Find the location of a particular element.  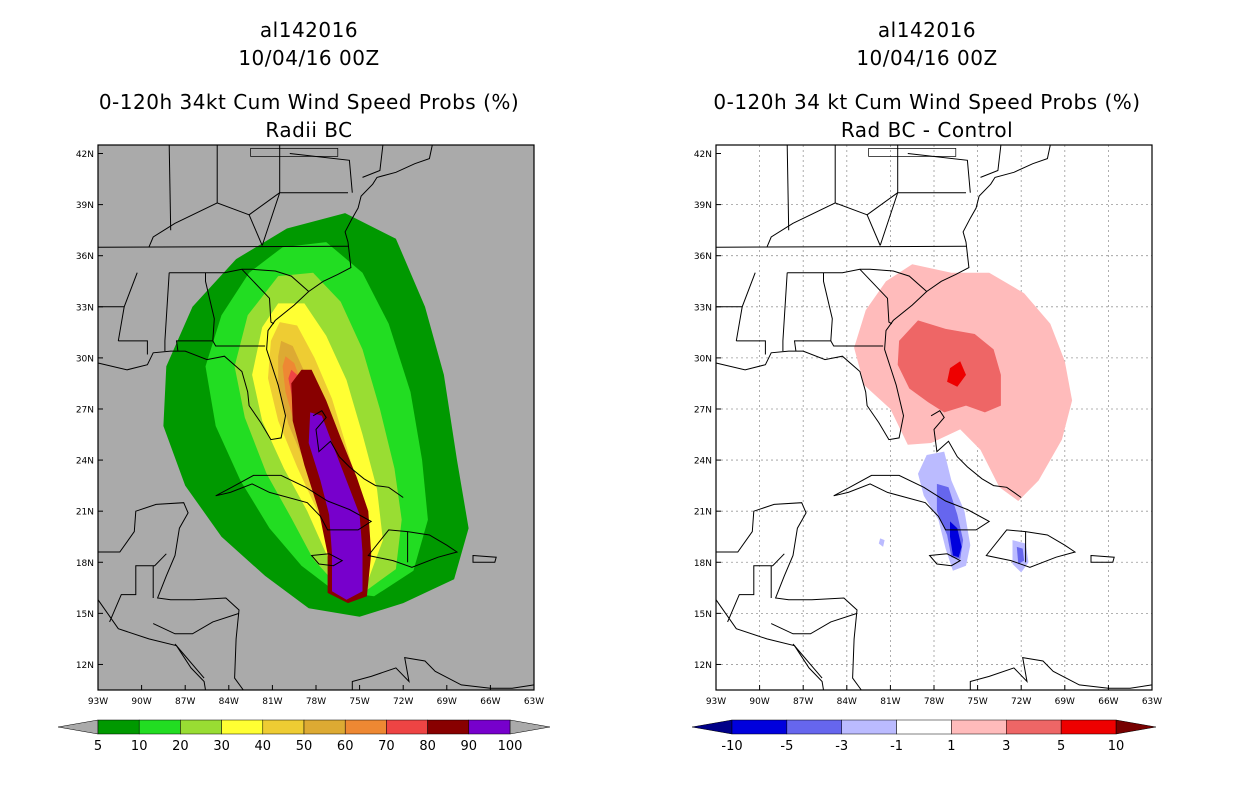

lon-tick-label: 78W is located at coordinates (934, 702).